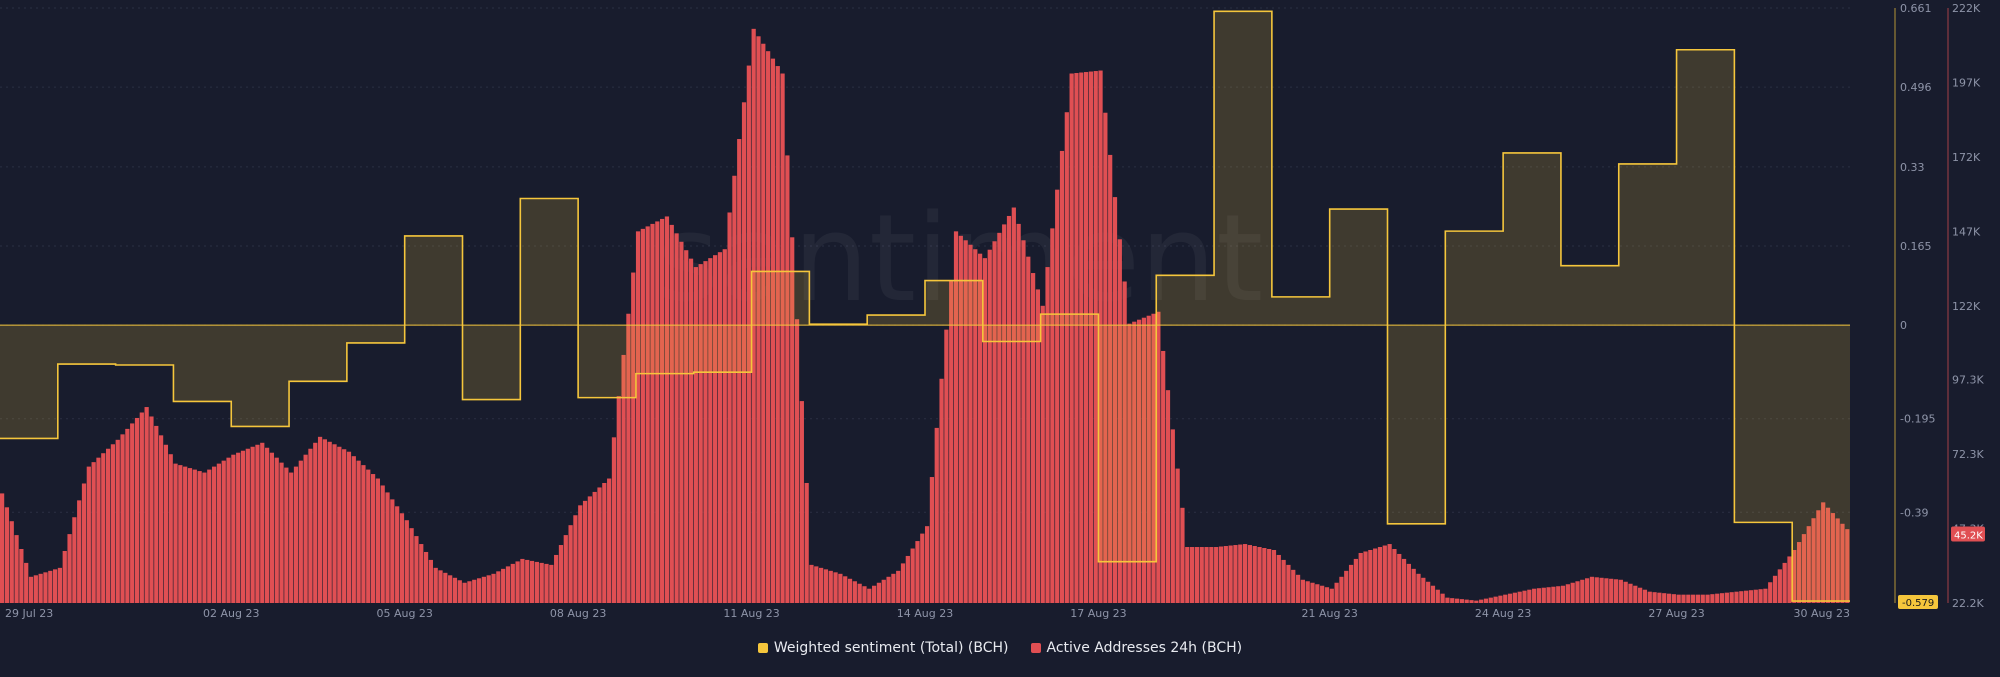 This screenshot has width=2000, height=677. Describe the element at coordinates (1916, 246) in the screenshot. I see `sentiment-axis-tick: 0.165` at that location.